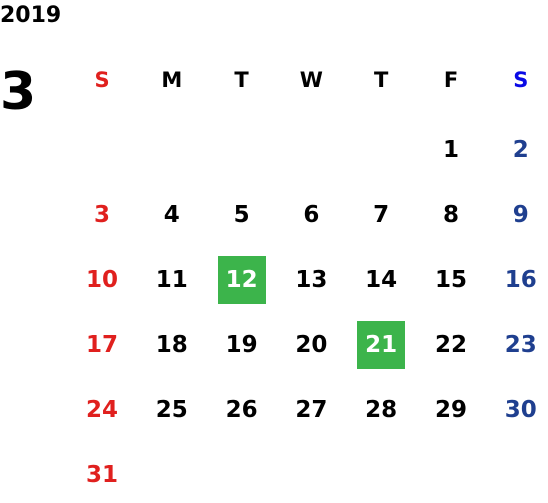  I want to click on day: 16, so click(520, 280).